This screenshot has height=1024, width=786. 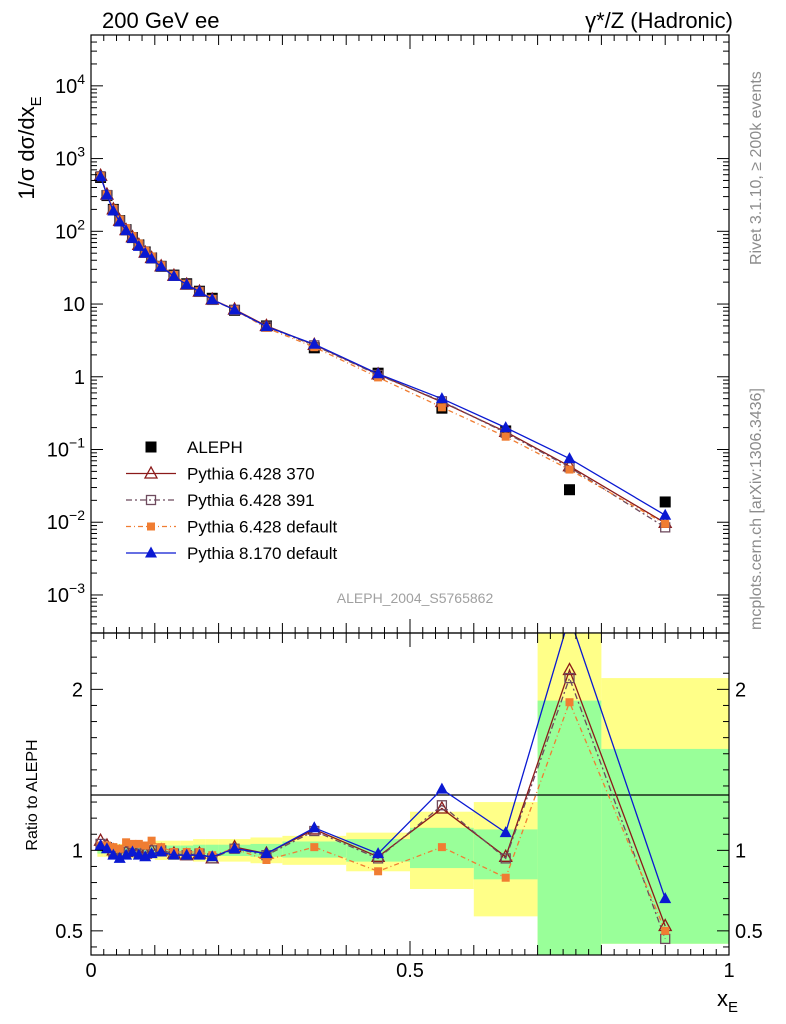 I want to click on y-tick-label: 10³, so click(x=70, y=157).